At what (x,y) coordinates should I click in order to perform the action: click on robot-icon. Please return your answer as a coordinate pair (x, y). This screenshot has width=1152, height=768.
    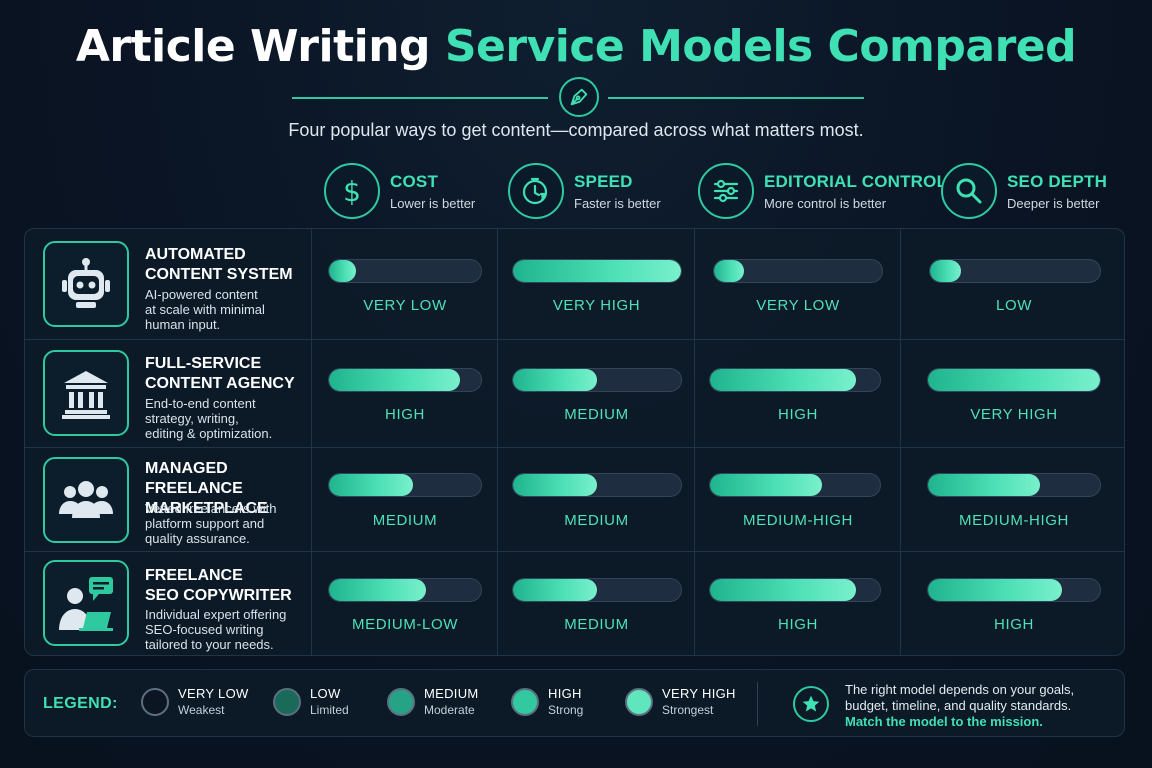
    Looking at the image, I should click on (86, 284).